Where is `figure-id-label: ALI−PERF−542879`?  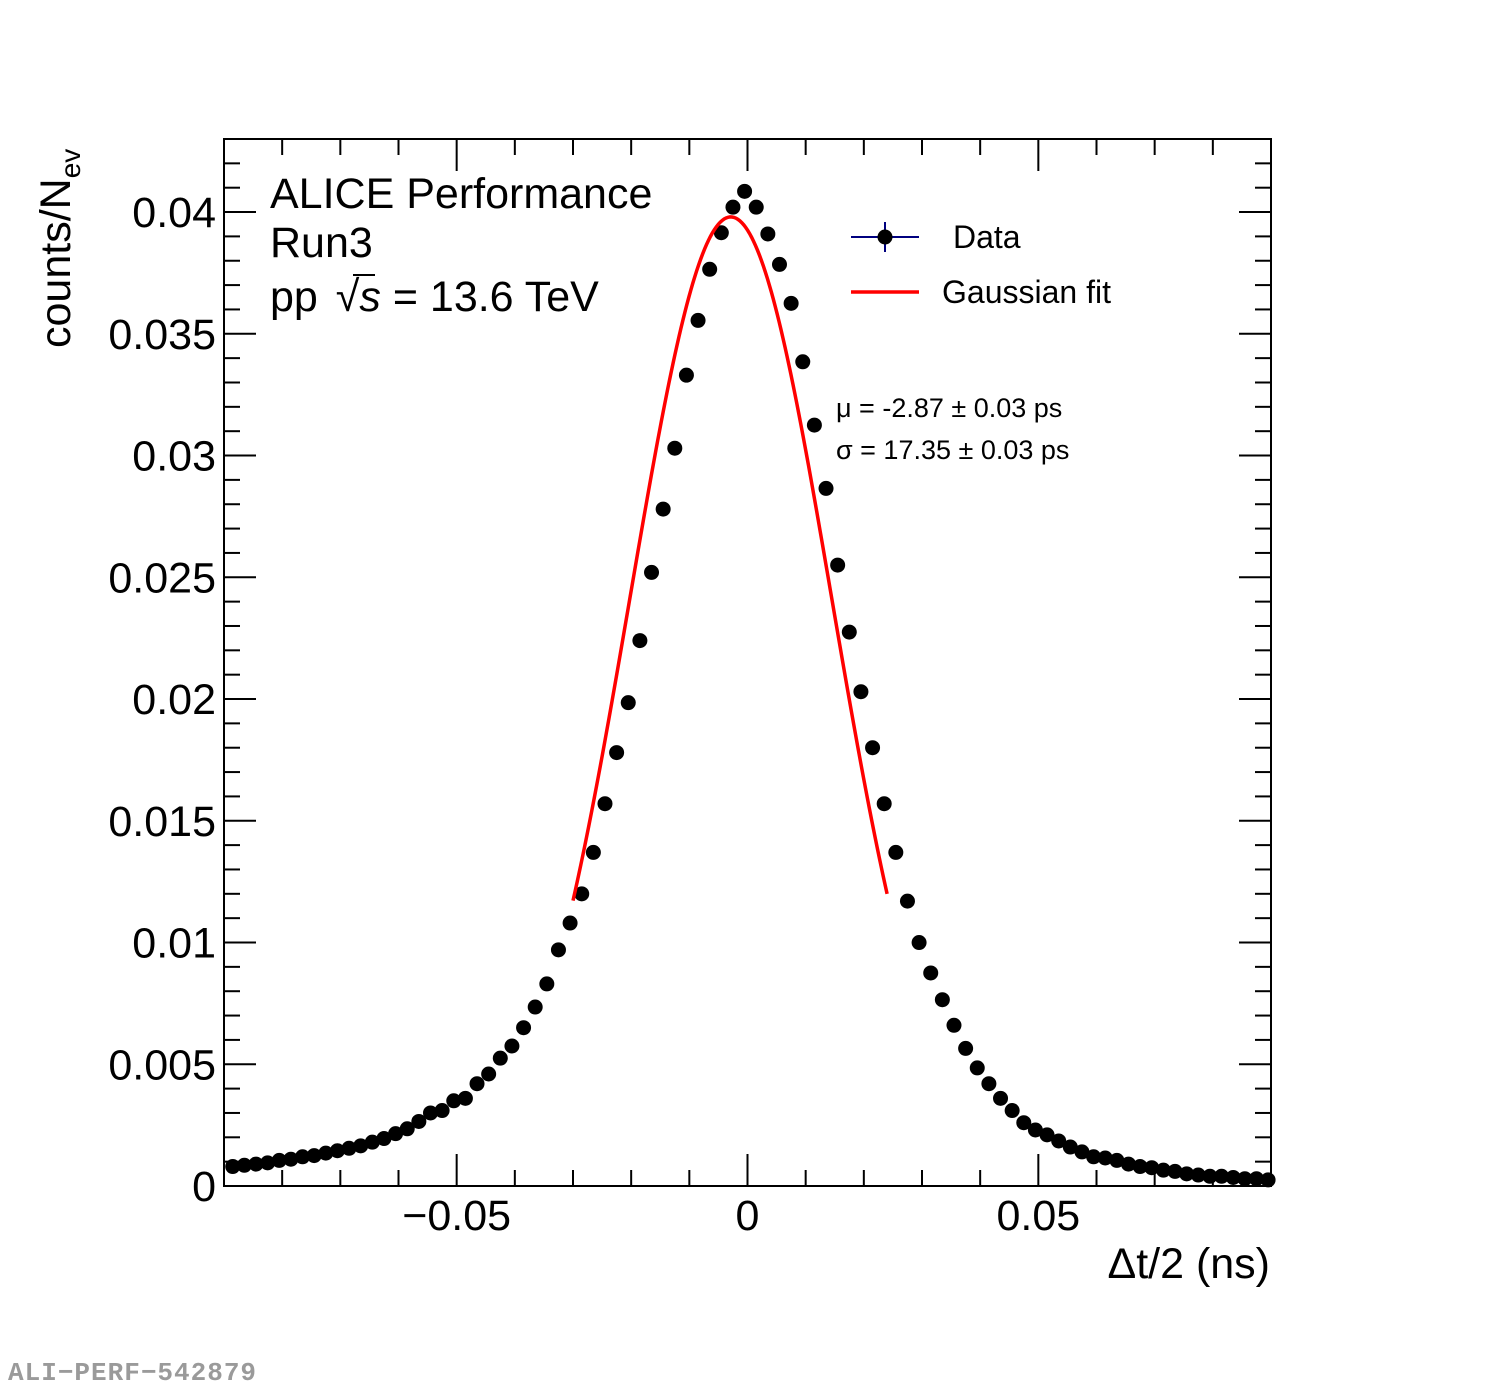 figure-id-label: ALI−PERF−542879 is located at coordinates (133, 1373).